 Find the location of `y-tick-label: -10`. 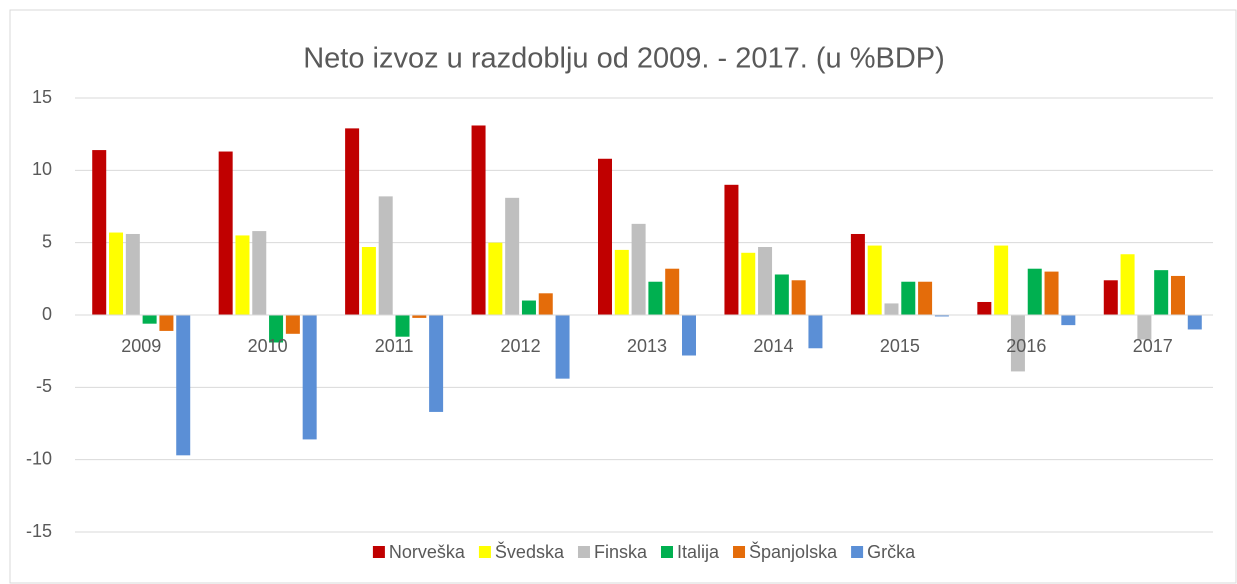

y-tick-label: -10 is located at coordinates (39, 458).